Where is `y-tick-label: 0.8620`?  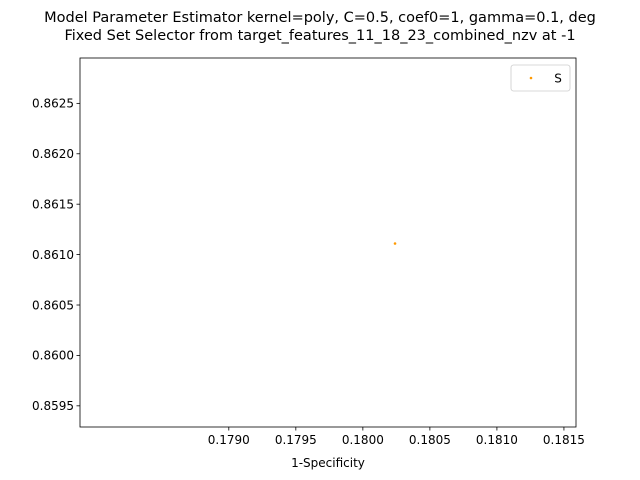 y-tick-label: 0.8620 is located at coordinates (53, 154).